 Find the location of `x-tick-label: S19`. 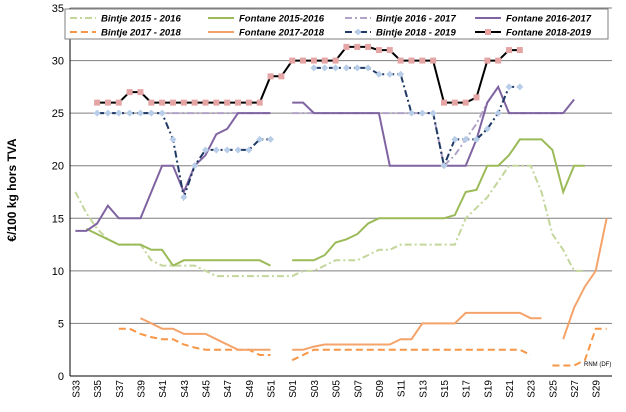

x-tick-label: S19 is located at coordinates (488, 389).